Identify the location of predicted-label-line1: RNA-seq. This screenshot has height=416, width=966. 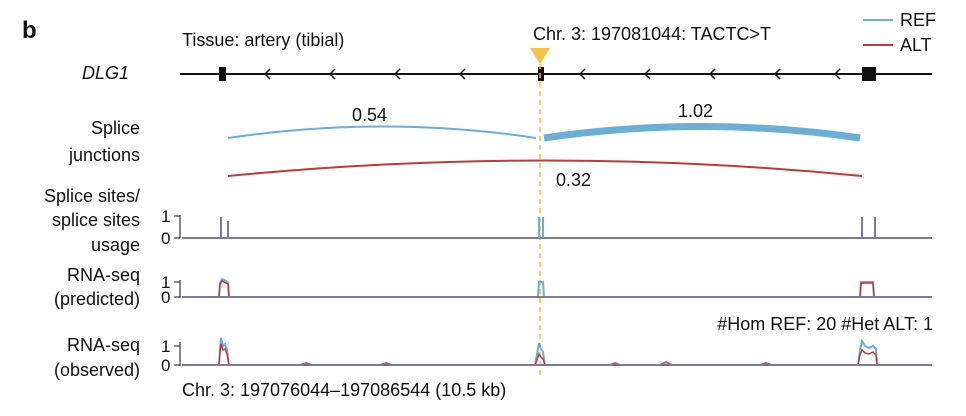
(103, 275).